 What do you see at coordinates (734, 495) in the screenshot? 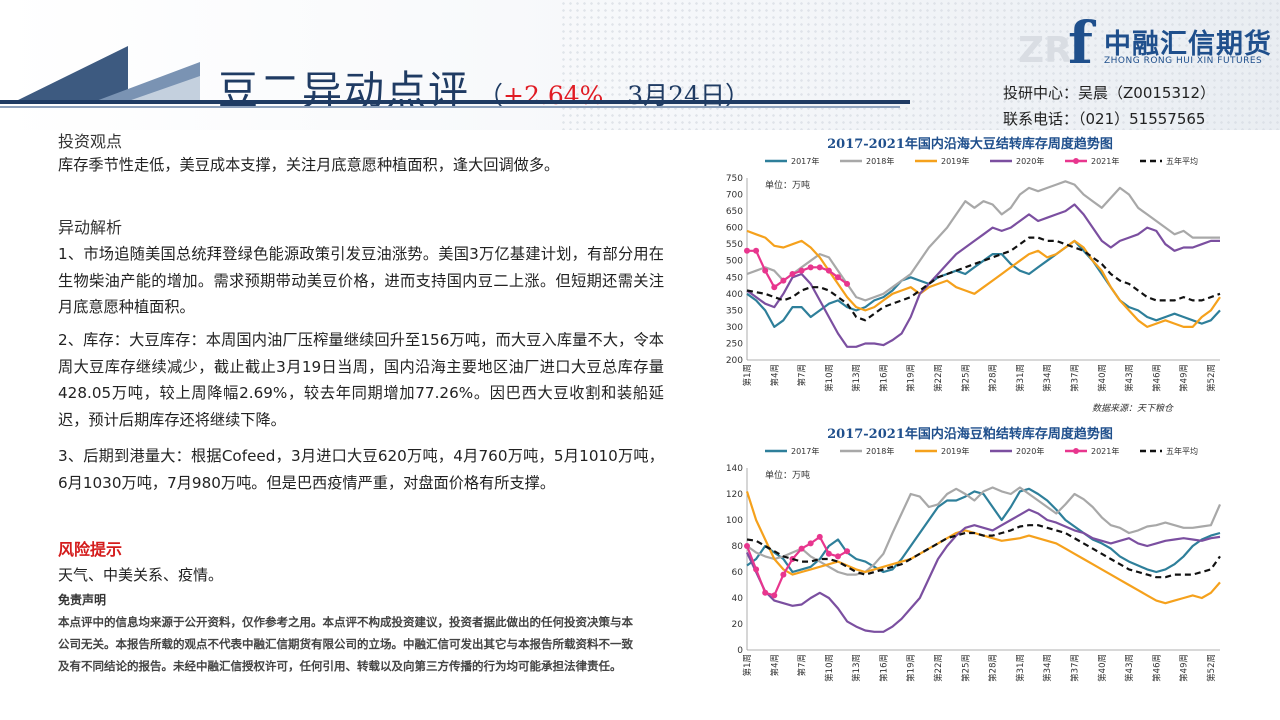
I see `y-tick-label: 120` at bounding box center [734, 495].